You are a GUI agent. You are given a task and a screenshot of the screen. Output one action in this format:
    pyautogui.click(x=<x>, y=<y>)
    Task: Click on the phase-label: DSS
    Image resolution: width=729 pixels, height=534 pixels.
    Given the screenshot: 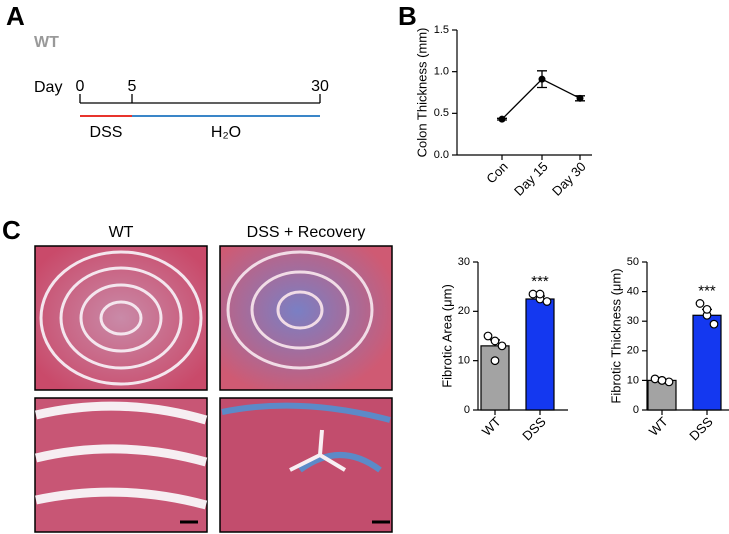 What is the action you would take?
    pyautogui.click(x=106, y=132)
    